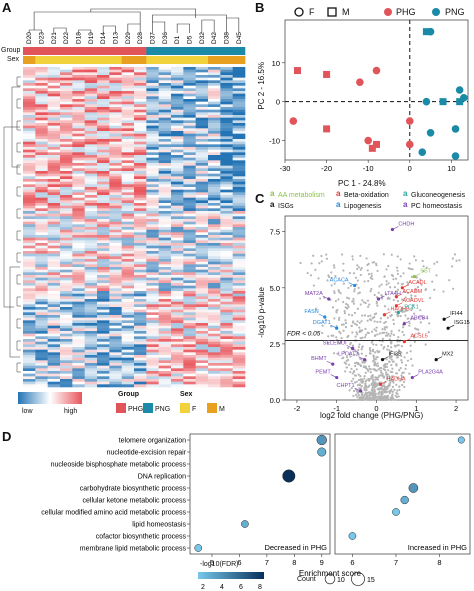  Describe the element at coordinates (430, 373) in the screenshot. I see `volcano-gene-label: PLA2G4A` at that location.